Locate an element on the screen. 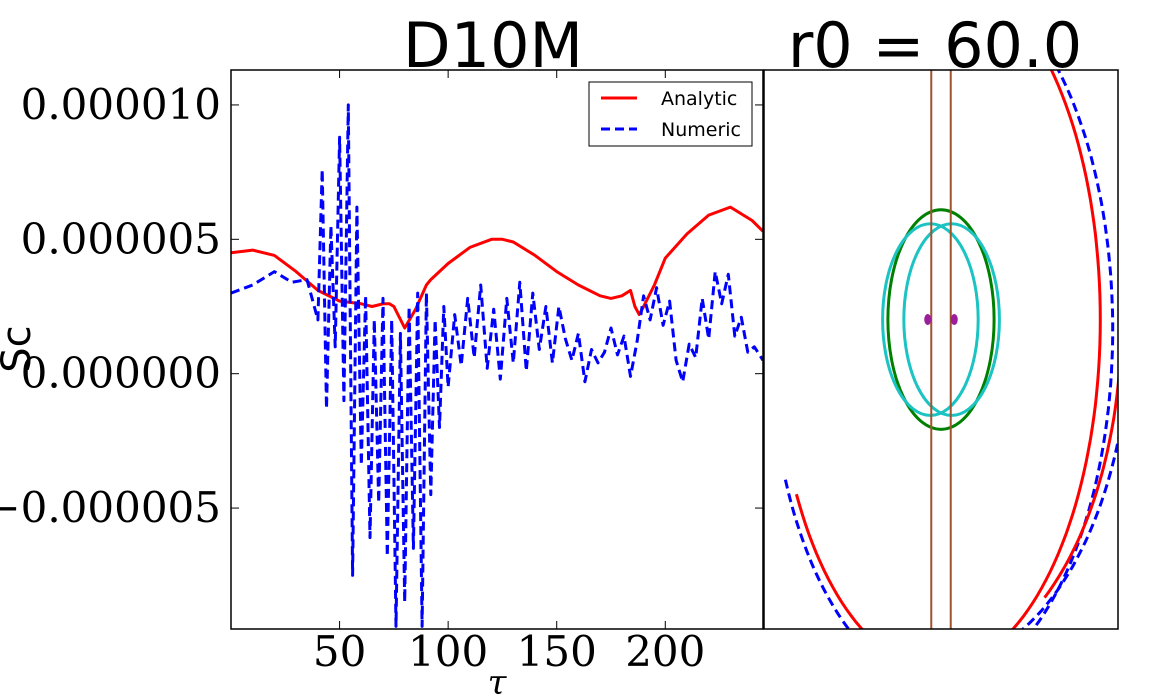 The width and height of the screenshot is (1153, 700). x-tick-label: 100 is located at coordinates (448, 651).